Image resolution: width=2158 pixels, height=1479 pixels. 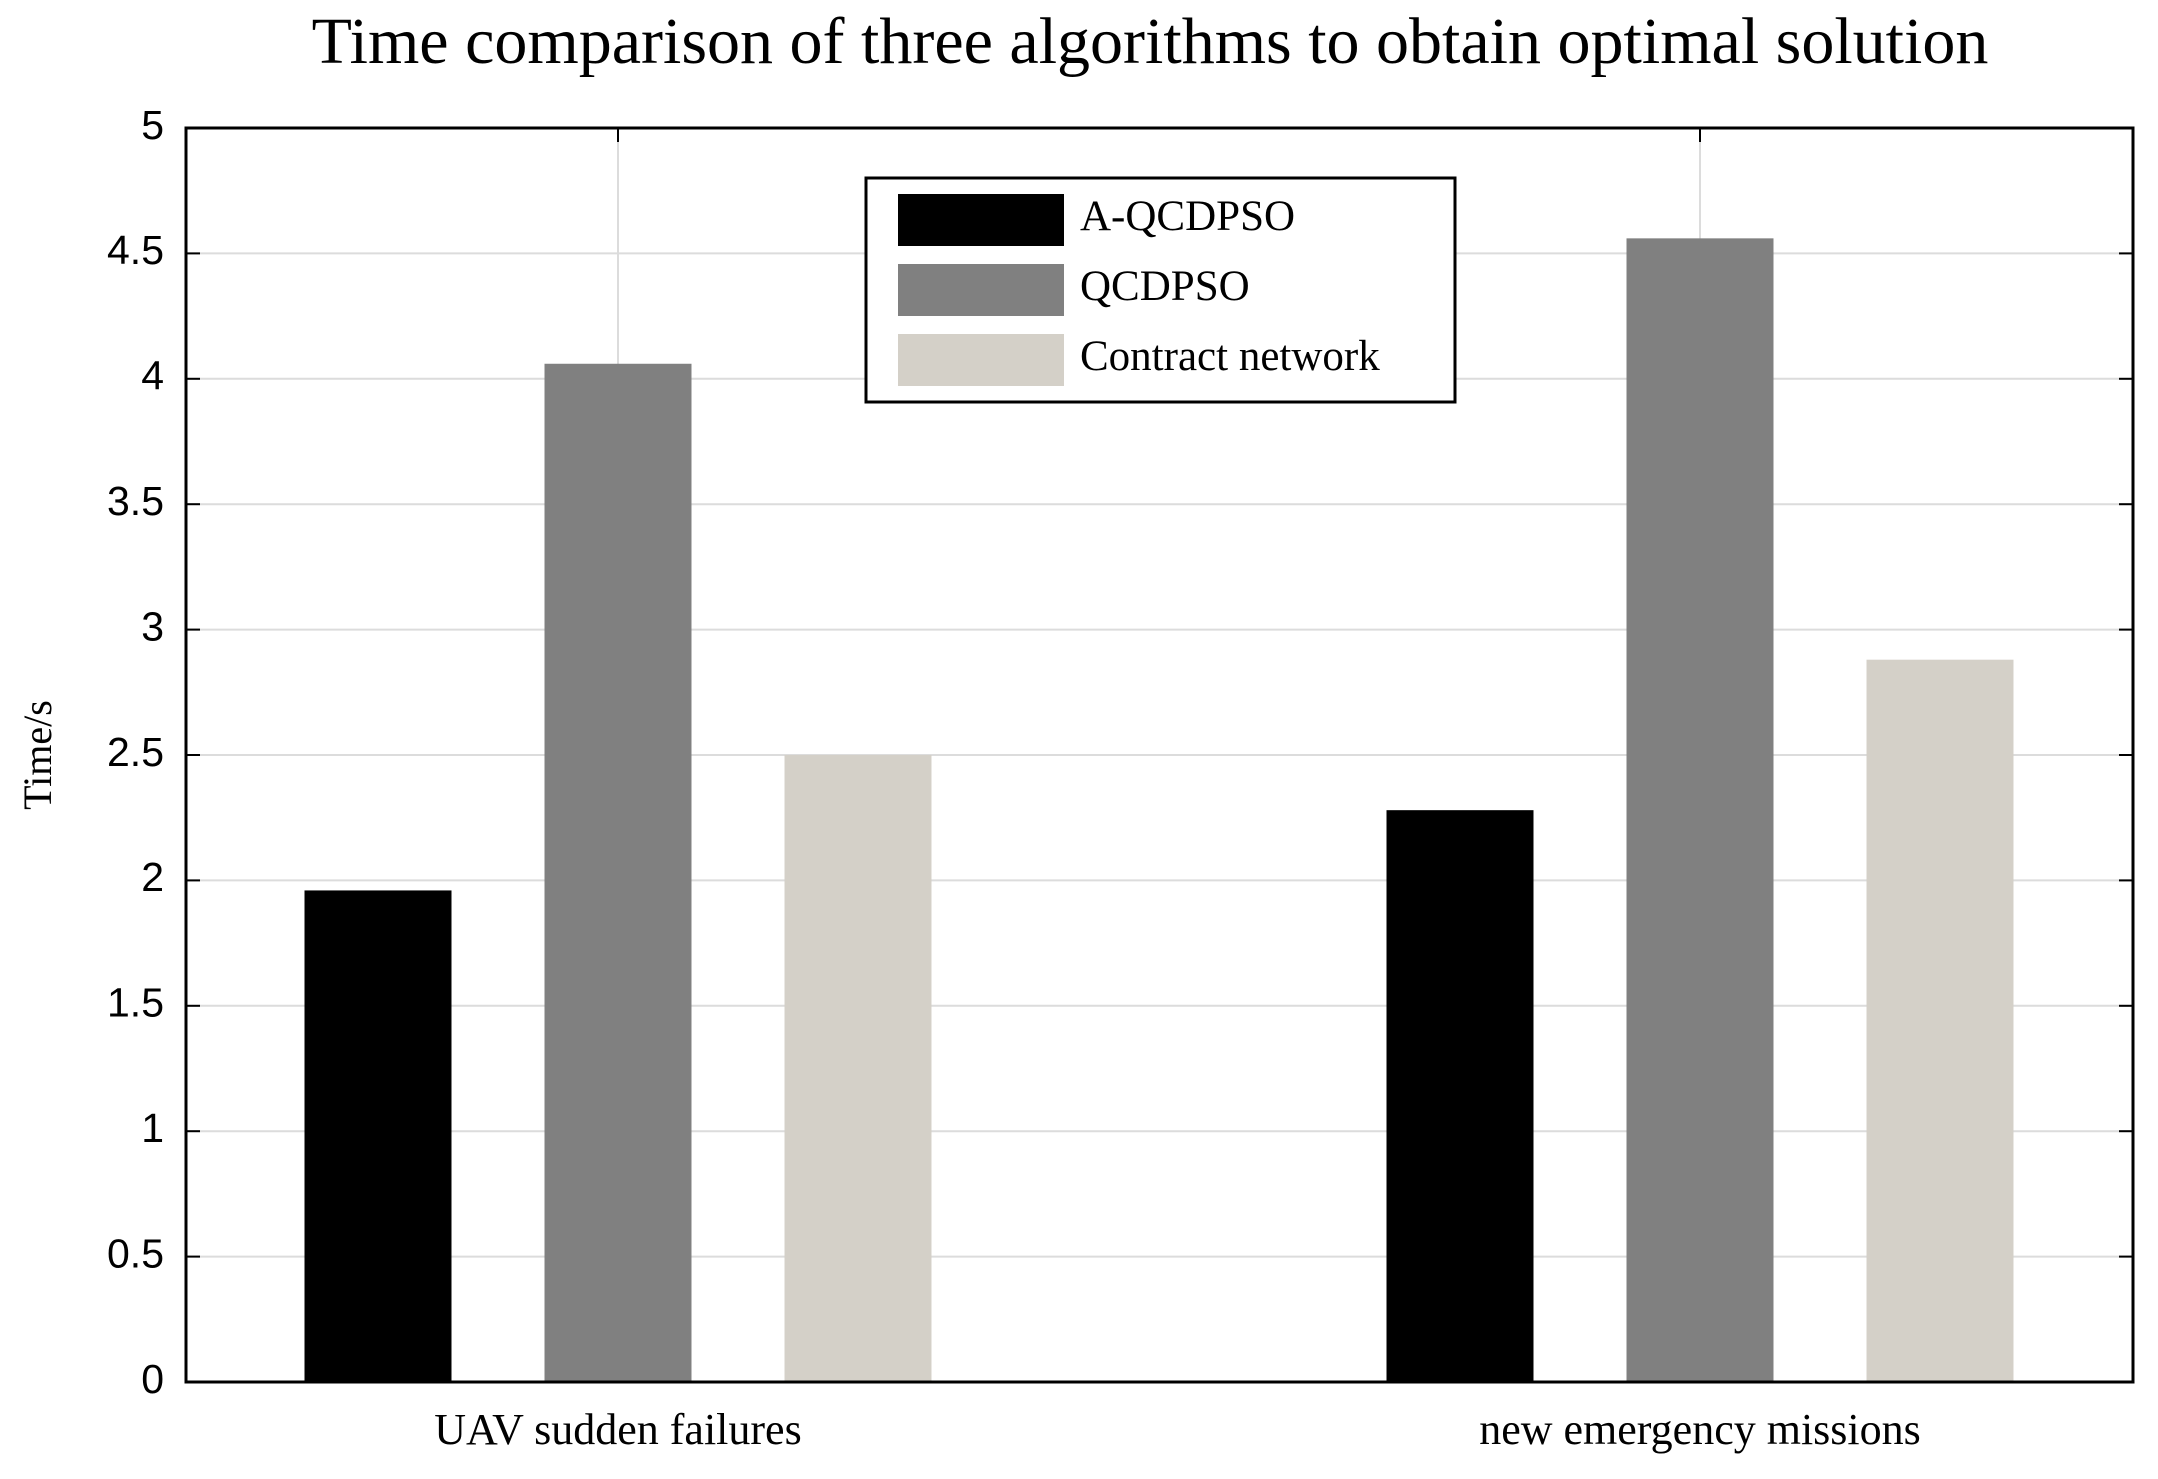 What do you see at coordinates (152, 626) in the screenshot?
I see `y-tick-label: 3` at bounding box center [152, 626].